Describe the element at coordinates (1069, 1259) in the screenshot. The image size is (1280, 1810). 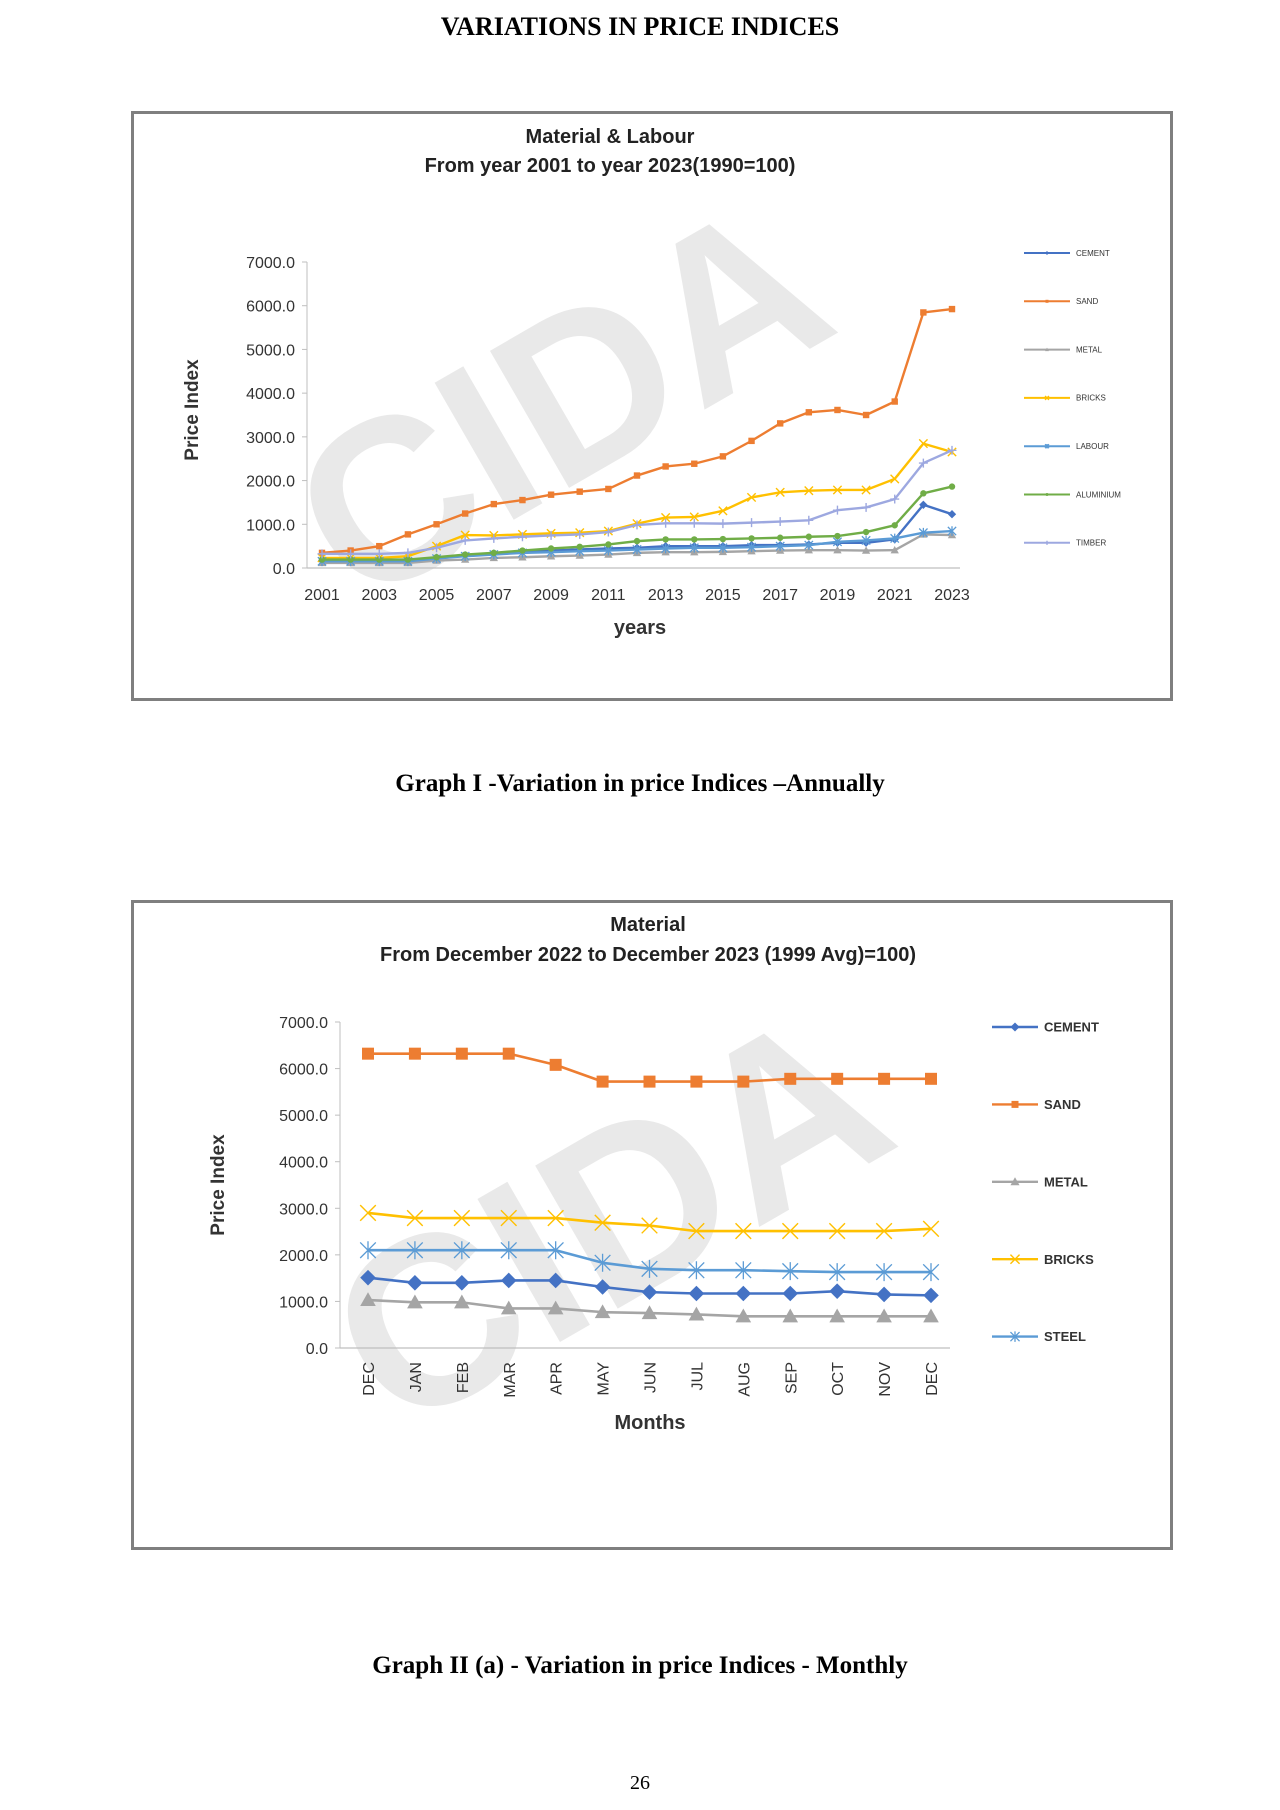
I see `legend-bricks-label: BRICKS` at that location.